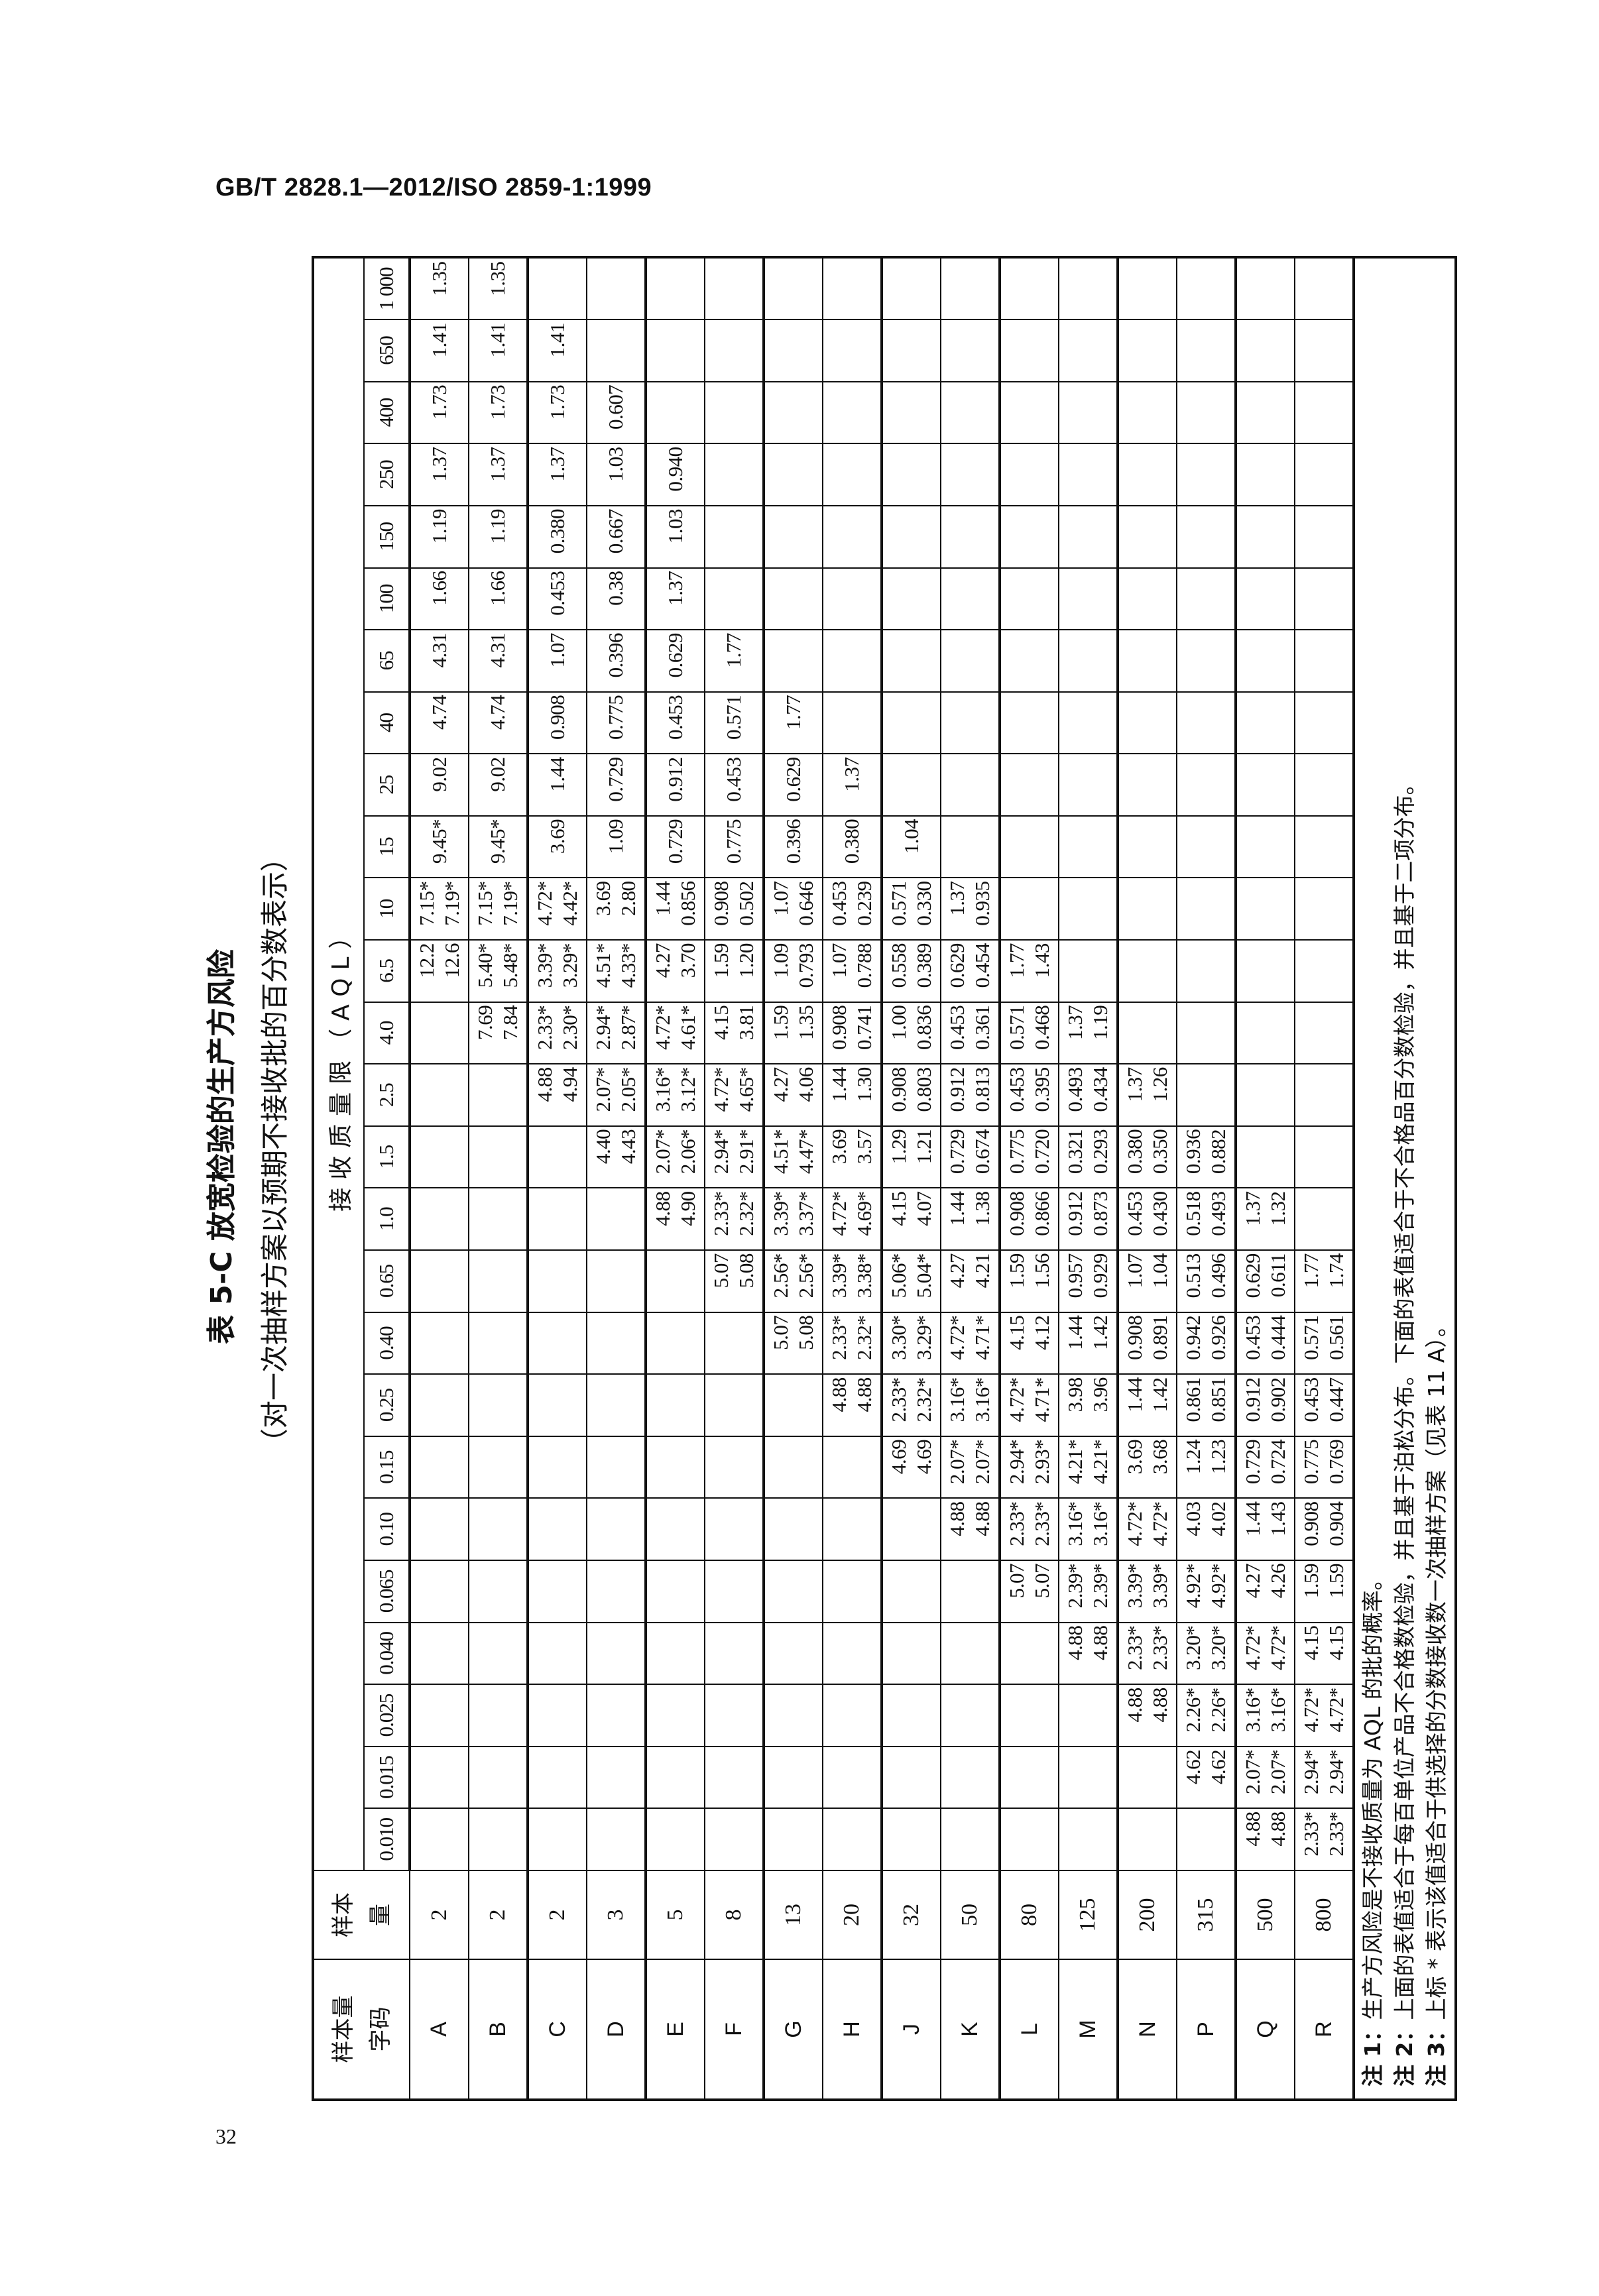 The image size is (1599, 2296). Describe the element at coordinates (387, 475) in the screenshot. I see `aql-column-header: 250` at that location.